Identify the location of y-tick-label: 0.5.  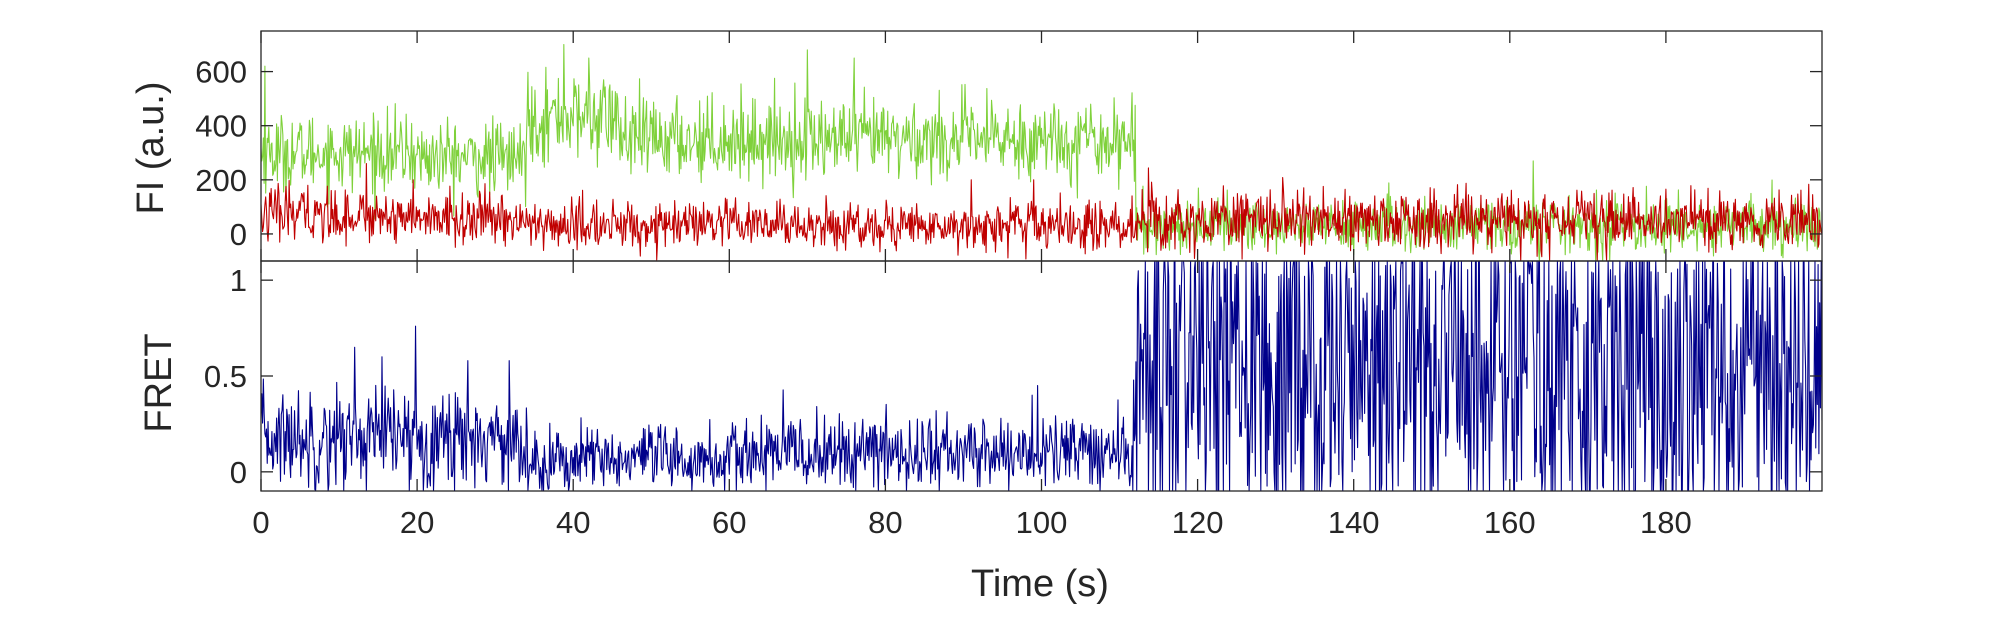
(225, 376).